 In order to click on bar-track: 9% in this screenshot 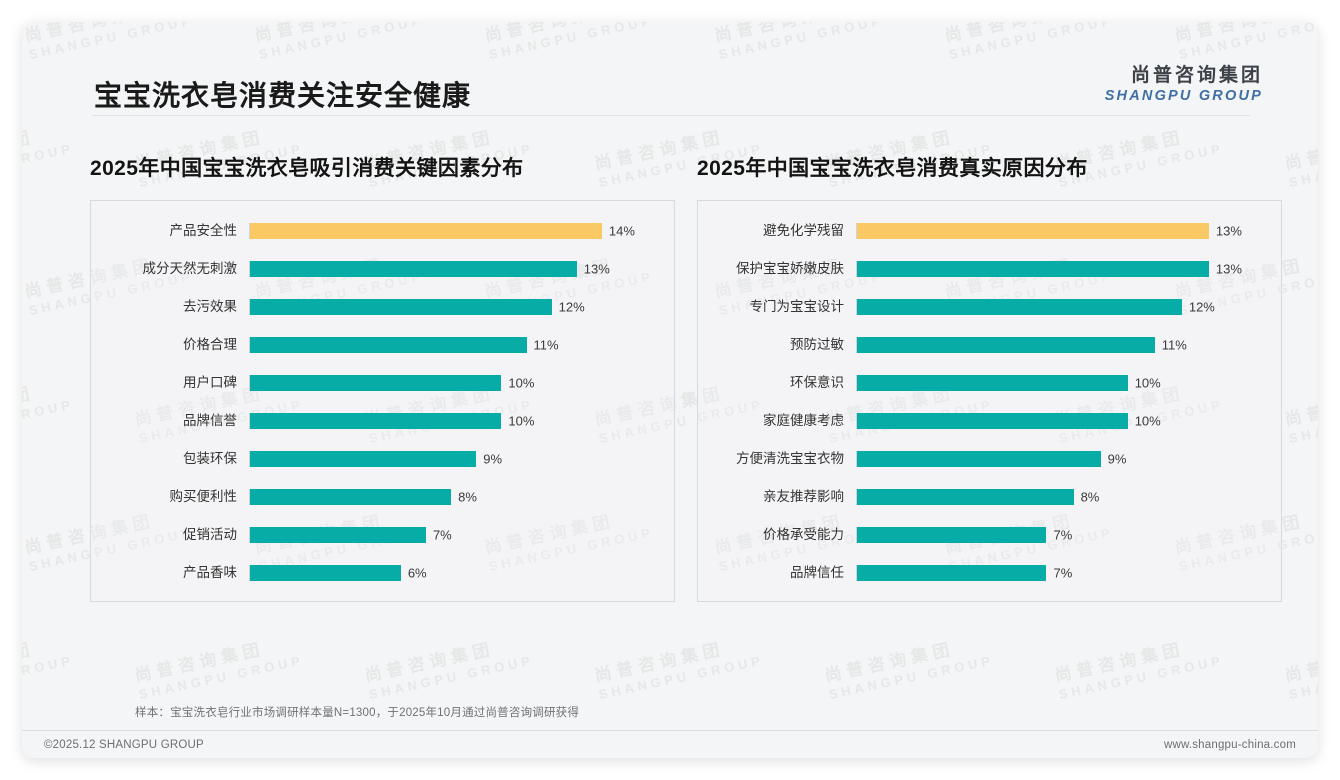, I will do `click(461, 459)`.